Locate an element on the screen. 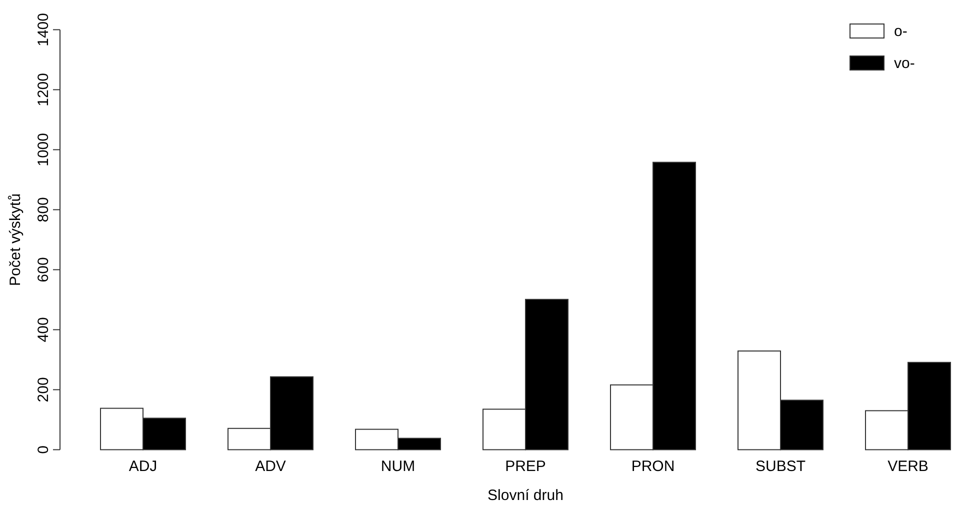 This screenshot has width=954, height=508. x-tick-label: PRON is located at coordinates (653, 466).